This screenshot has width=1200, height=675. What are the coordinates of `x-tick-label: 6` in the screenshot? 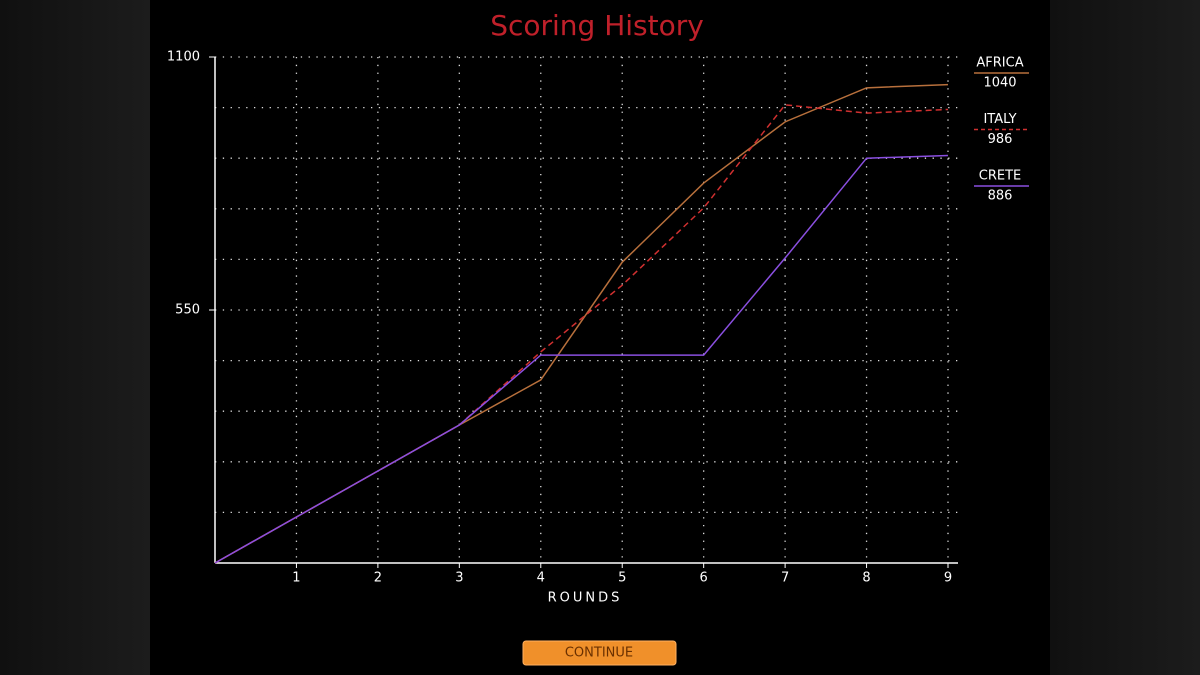 It's located at (704, 578).